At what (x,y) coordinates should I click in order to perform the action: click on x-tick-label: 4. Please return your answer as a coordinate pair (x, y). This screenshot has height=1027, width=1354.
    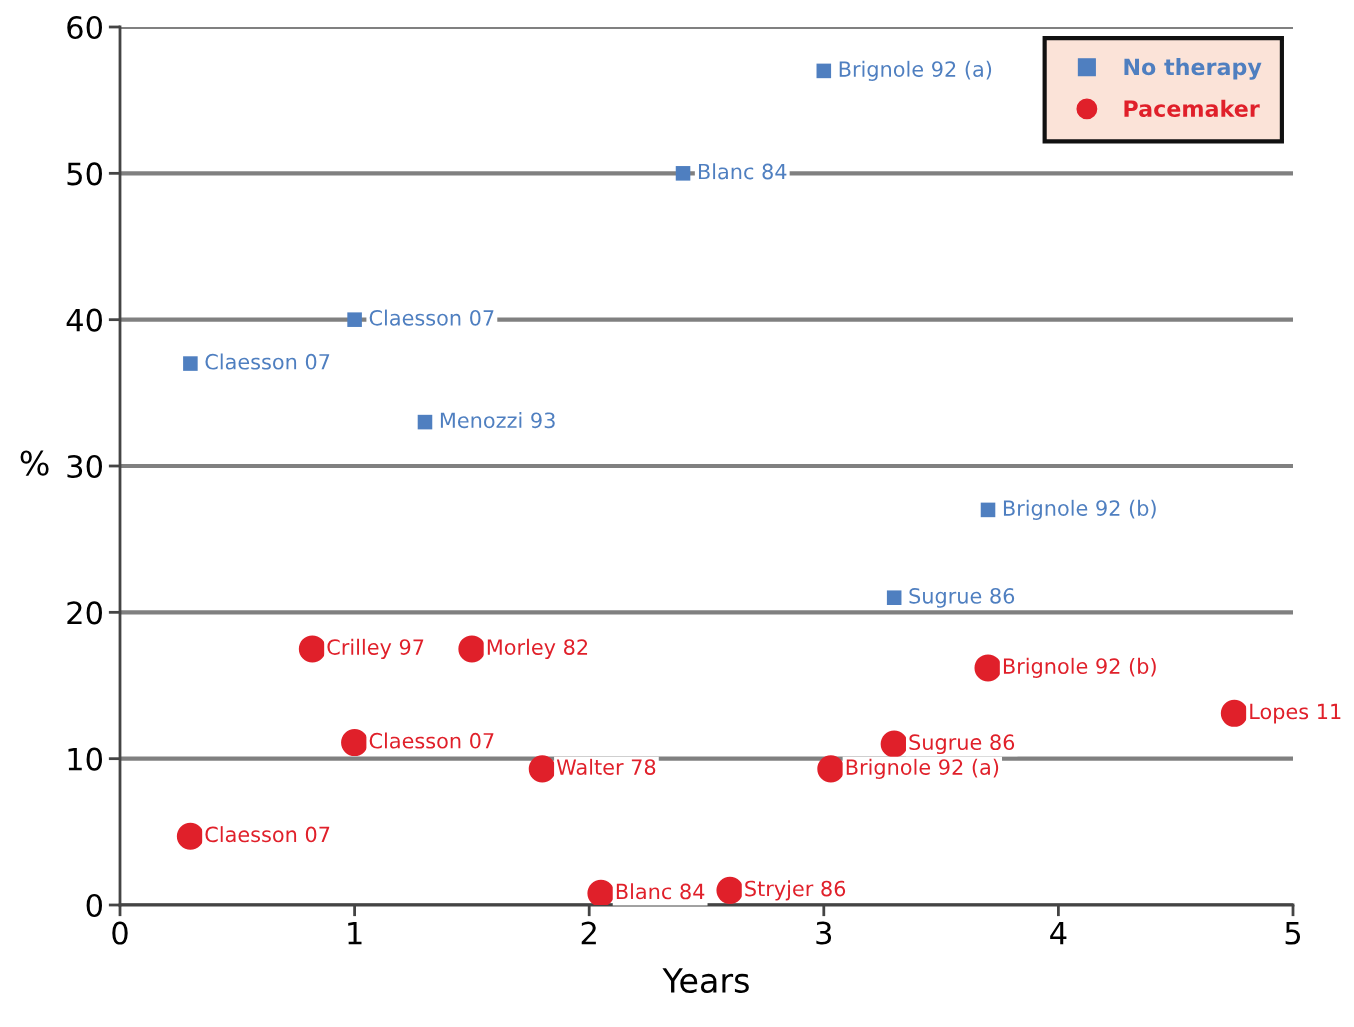
    Looking at the image, I should click on (1058, 933).